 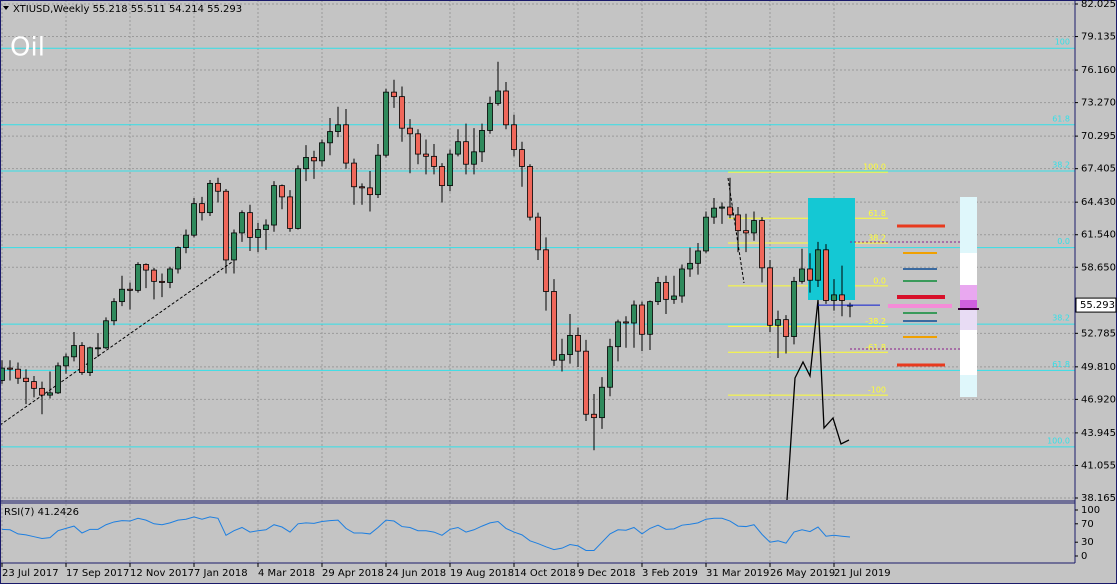 What do you see at coordinates (148, 9) in the screenshot?
I see `high-value: 55.511` at bounding box center [148, 9].